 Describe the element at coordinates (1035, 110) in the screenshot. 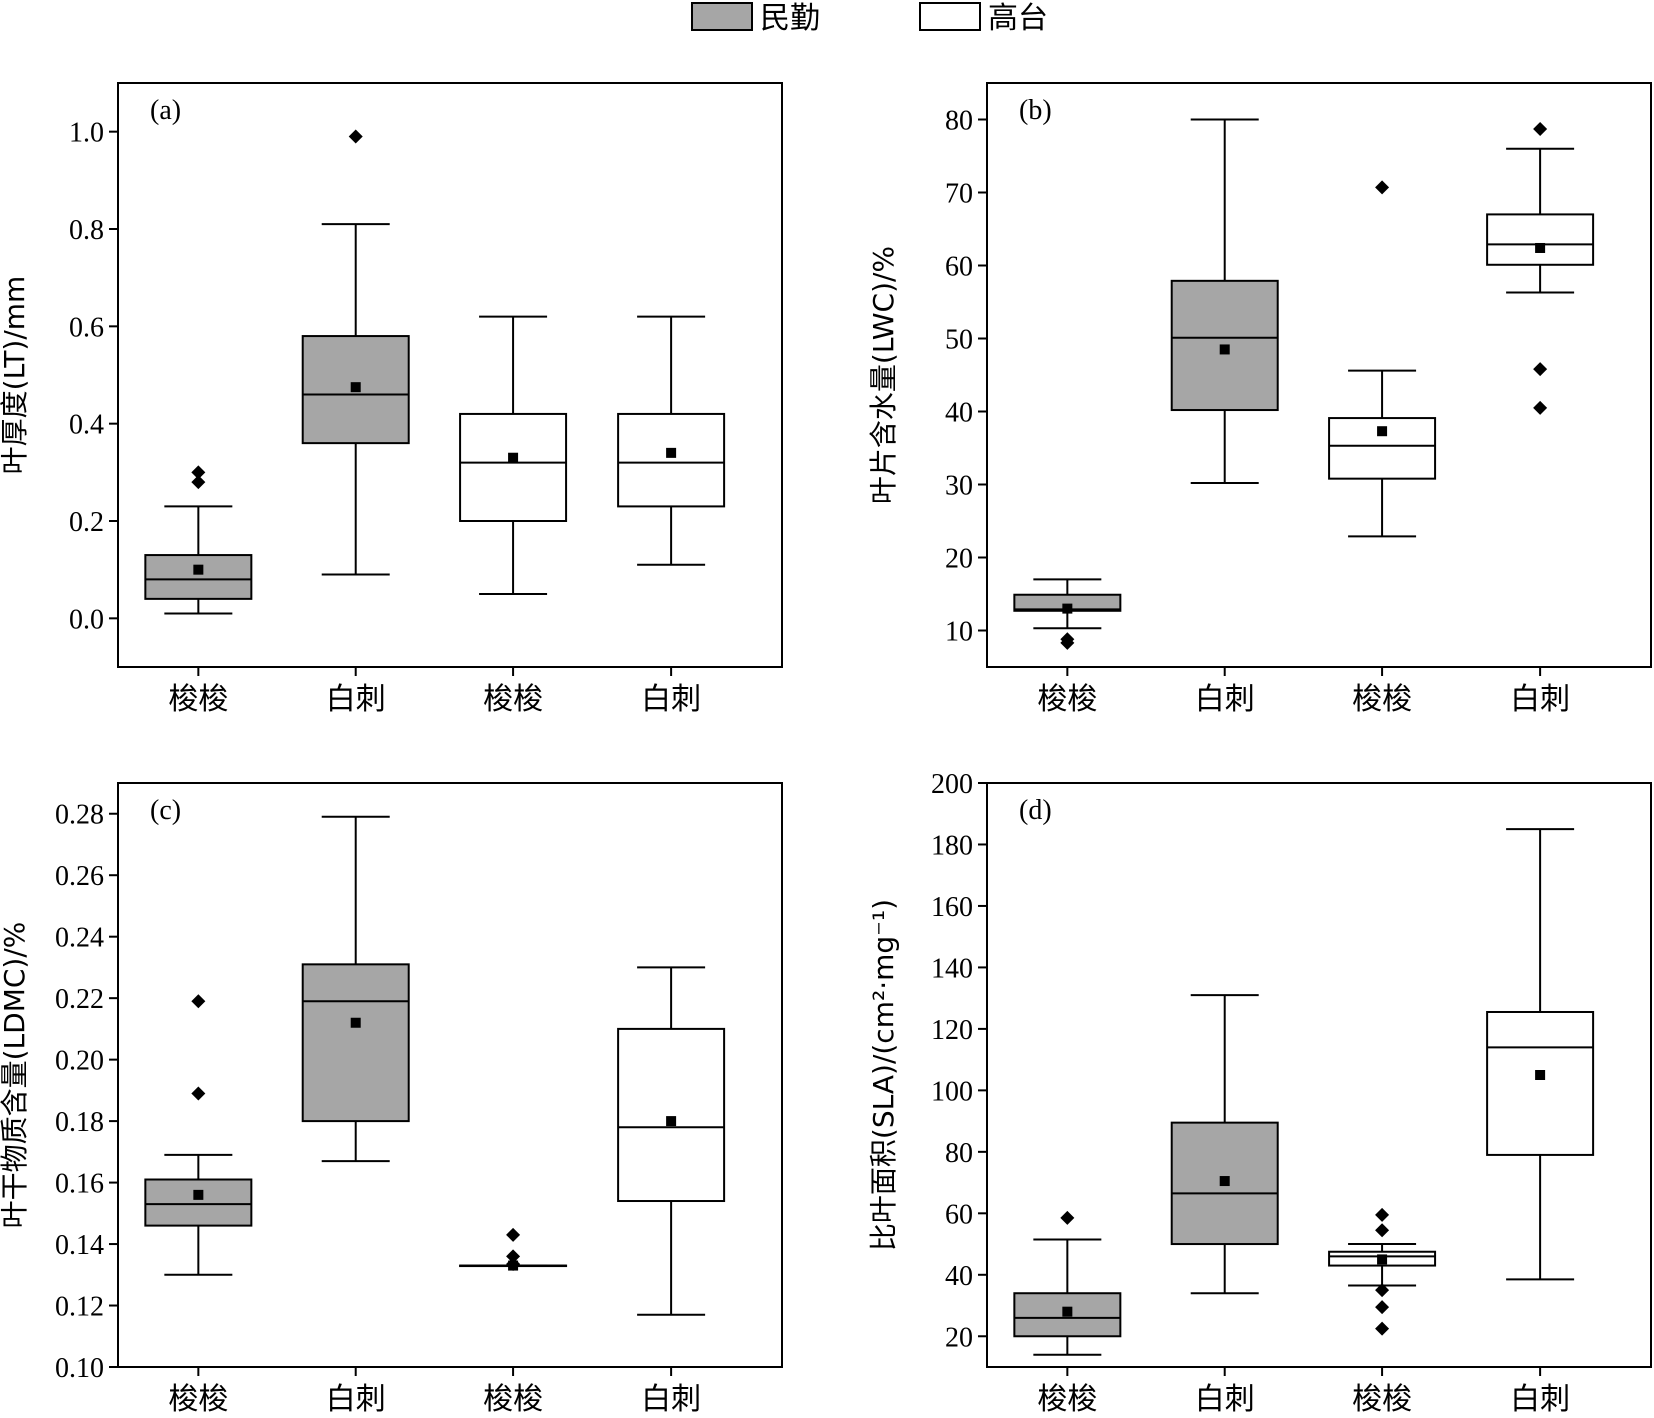

I see `panel-tag: (b)` at that location.